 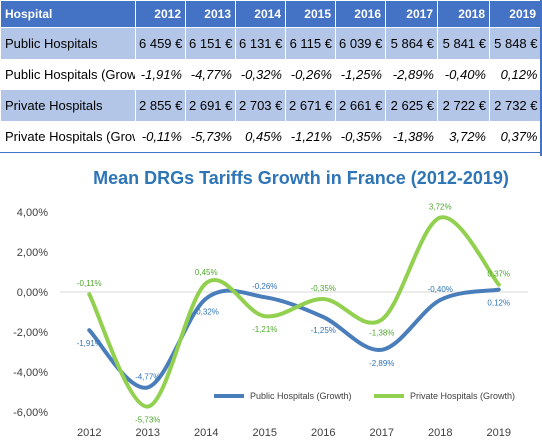 What do you see at coordinates (301, 396) in the screenshot?
I see `legend-label: Public Hospitals (Growth)` at bounding box center [301, 396].